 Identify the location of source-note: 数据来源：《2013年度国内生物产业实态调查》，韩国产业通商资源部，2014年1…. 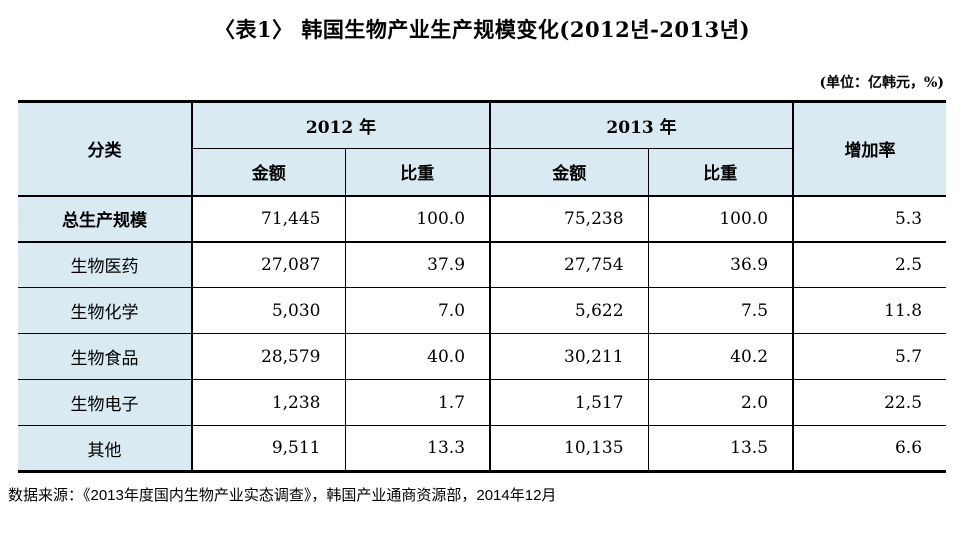
(282, 495).